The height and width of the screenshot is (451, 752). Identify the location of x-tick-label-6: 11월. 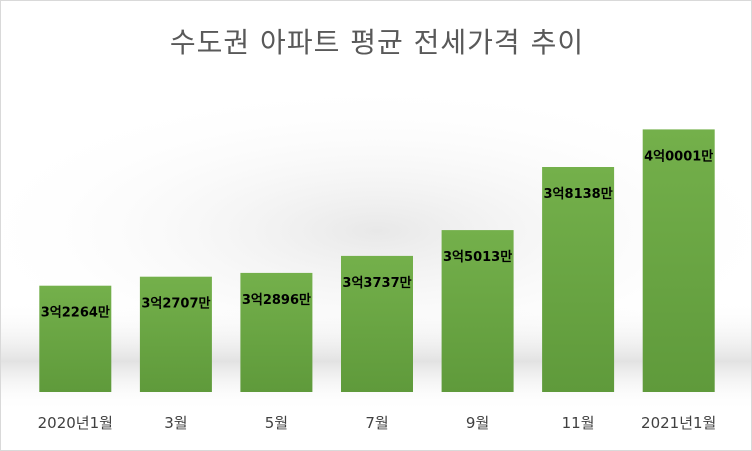
(578, 423).